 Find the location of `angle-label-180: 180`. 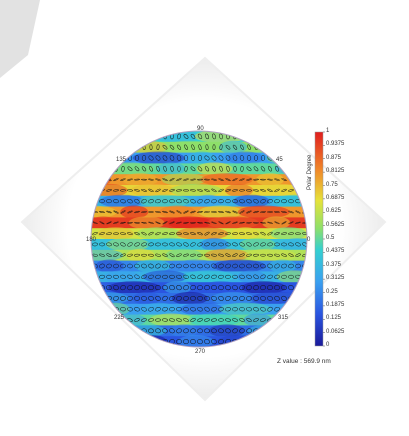

angle-label-180: 180 is located at coordinates (91, 240).